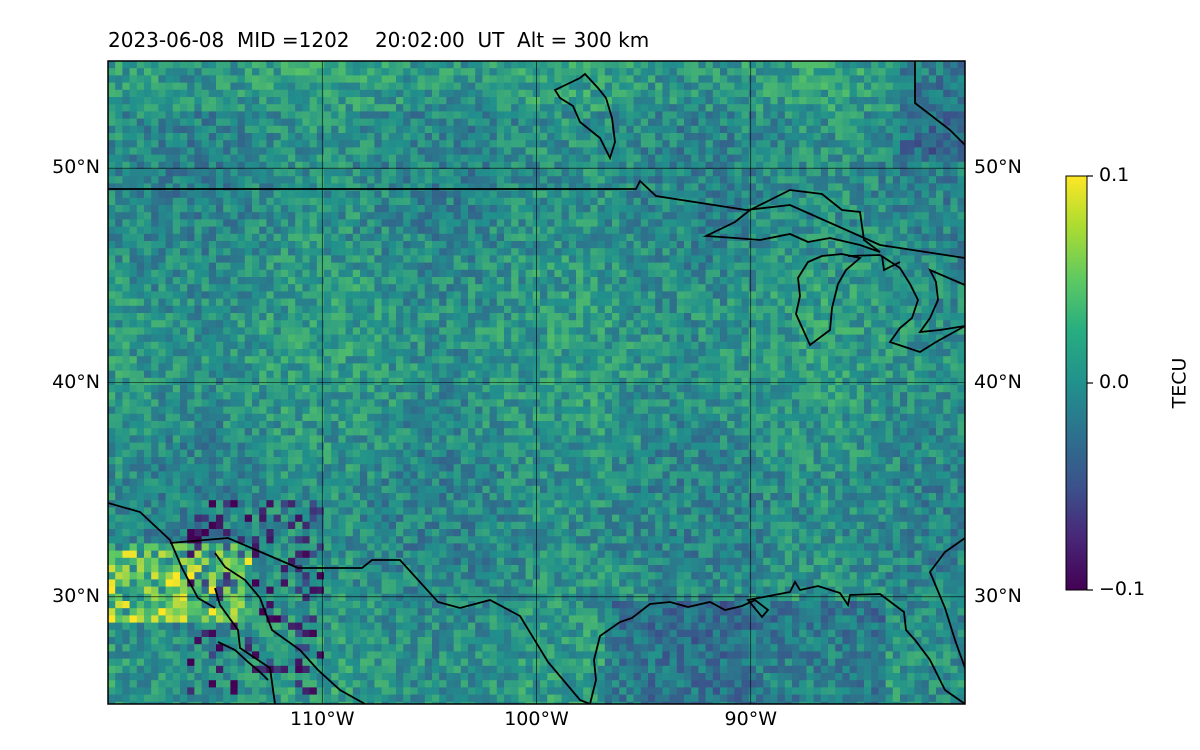 This screenshot has height=750, width=1200. I want to click on lake-winnipeg, so click(584, 116).